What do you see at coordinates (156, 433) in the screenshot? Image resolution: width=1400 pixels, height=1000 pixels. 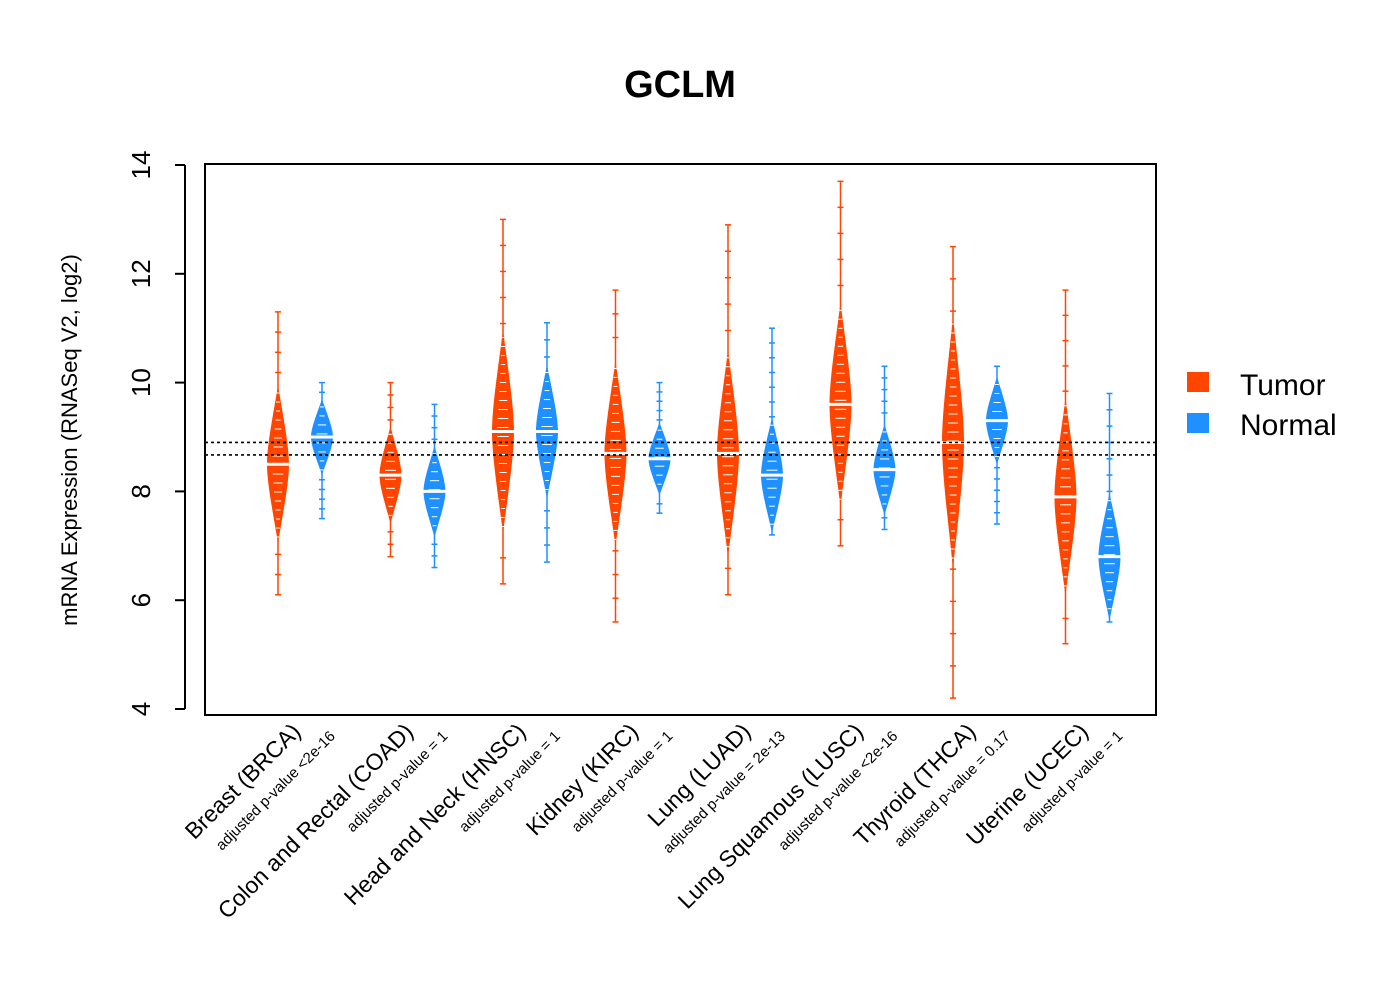 I see `y-axis: 4 6 8 10 12 14` at bounding box center [156, 433].